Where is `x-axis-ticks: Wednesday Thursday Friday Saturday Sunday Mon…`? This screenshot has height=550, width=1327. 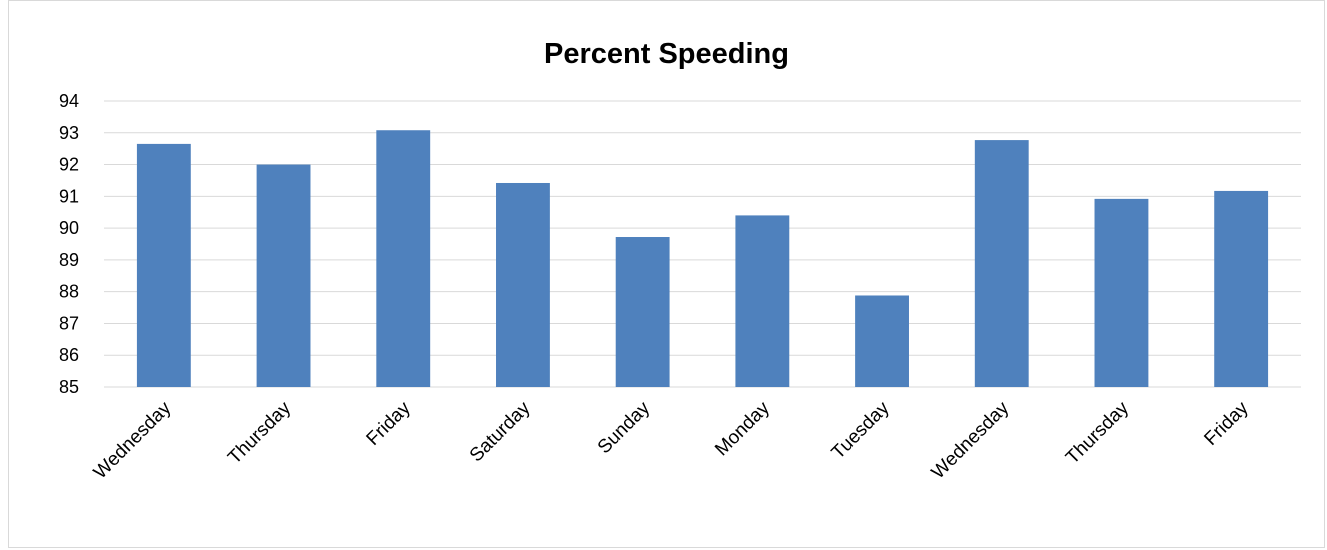 x-axis-ticks: Wednesday Thursday Friday Saturday Sunday Mon… is located at coordinates (671, 440).